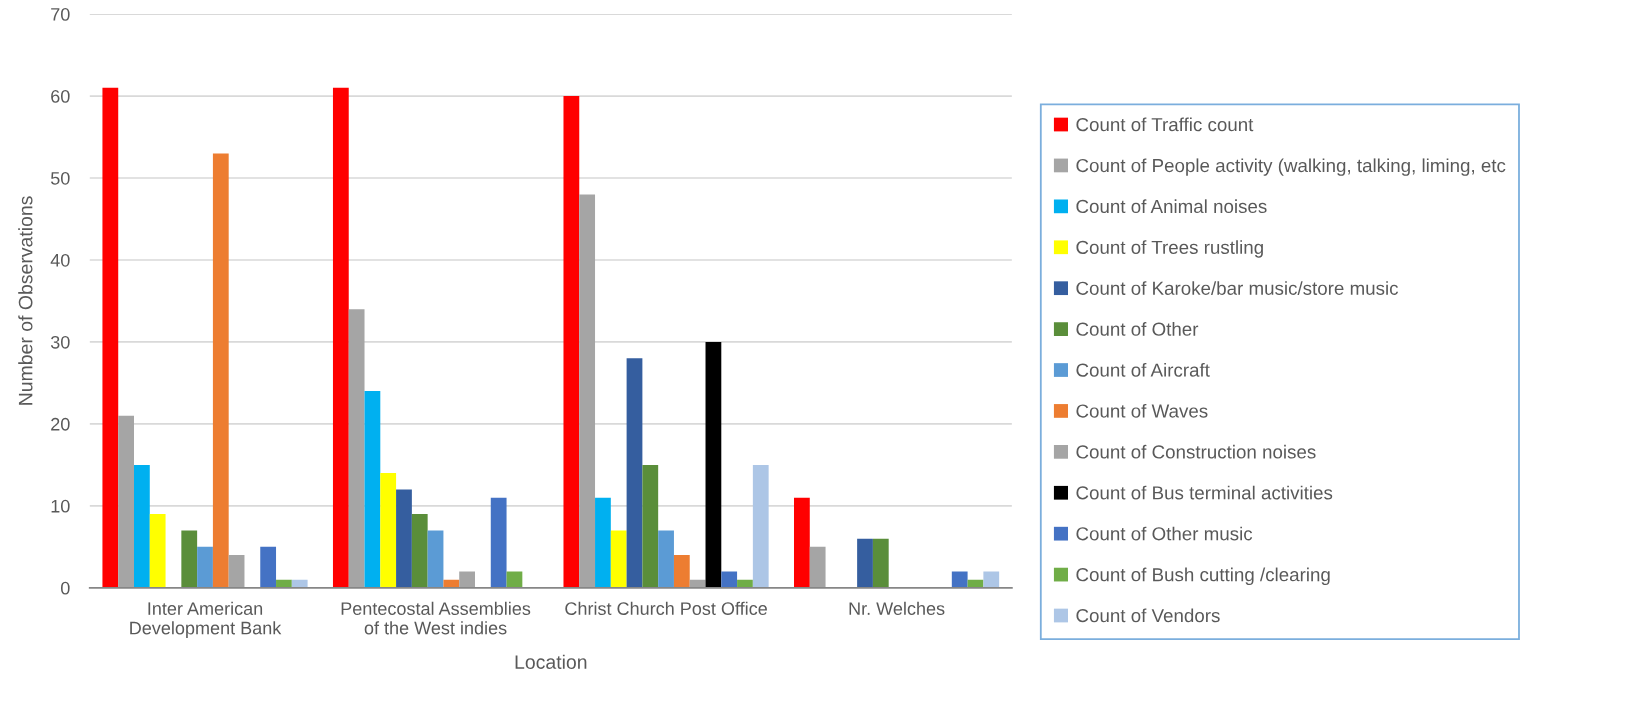  What do you see at coordinates (1137, 329) in the screenshot?
I see `legend-label: Count of Other` at bounding box center [1137, 329].